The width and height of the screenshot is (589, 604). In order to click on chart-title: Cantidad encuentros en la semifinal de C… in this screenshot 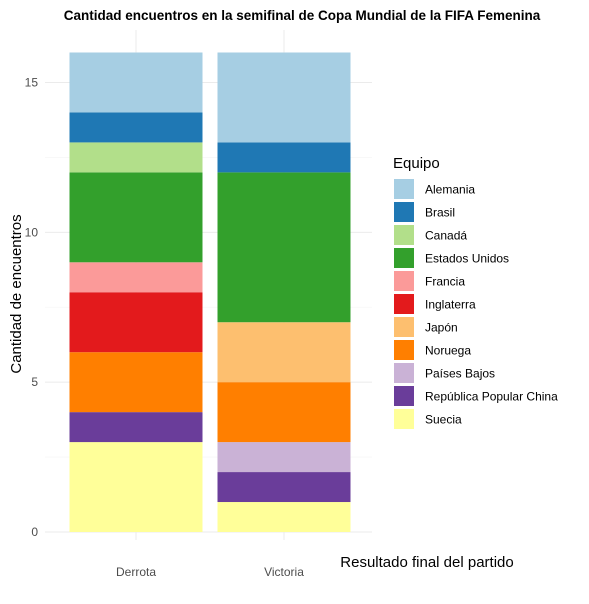, I will do `click(302, 15)`.